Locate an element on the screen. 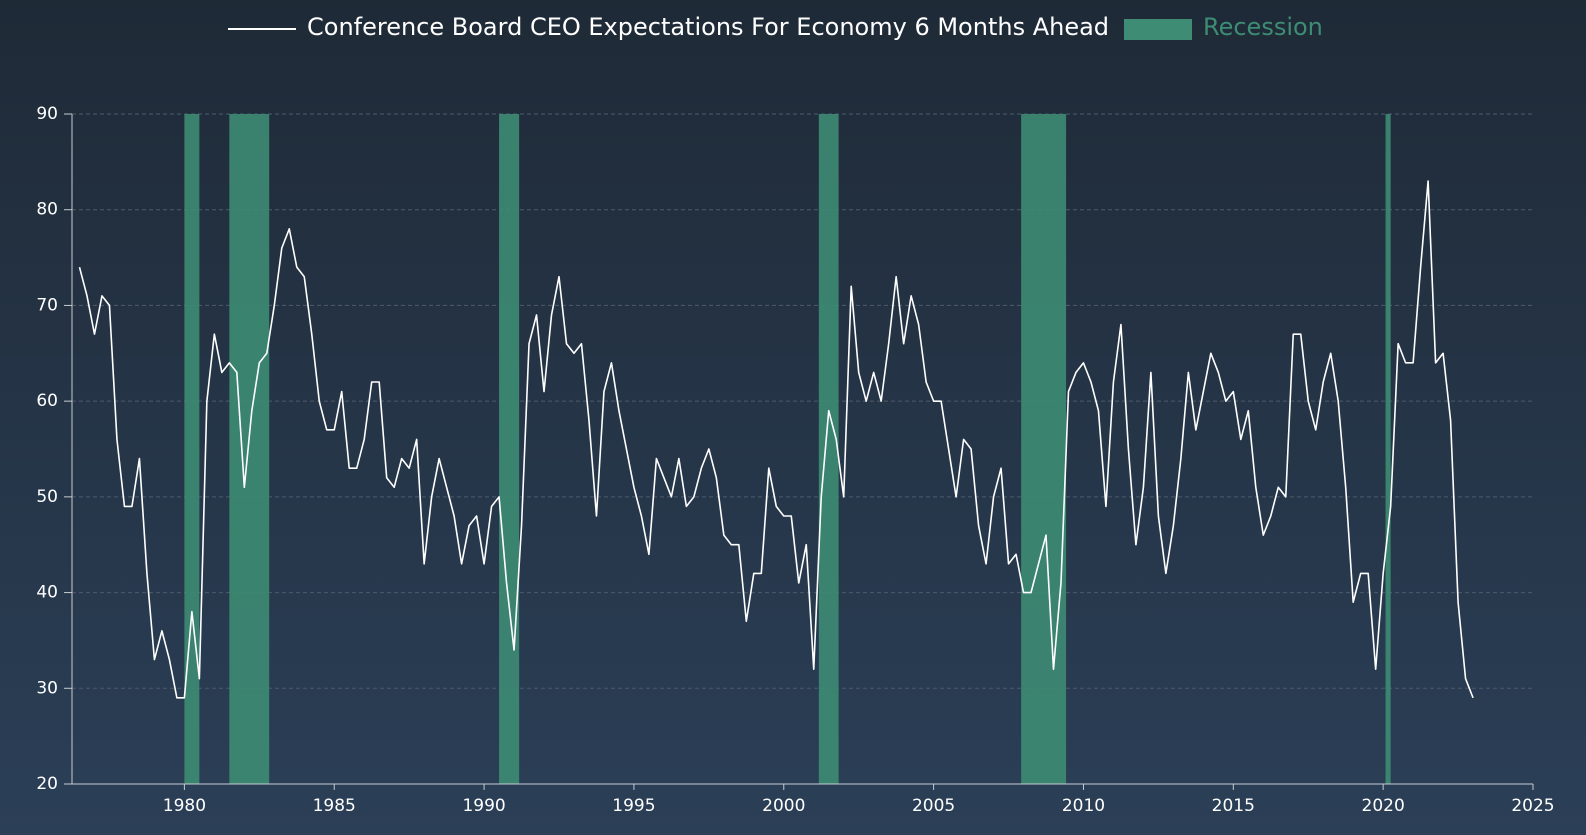  x-tick-label: 2025 is located at coordinates (1532, 806).